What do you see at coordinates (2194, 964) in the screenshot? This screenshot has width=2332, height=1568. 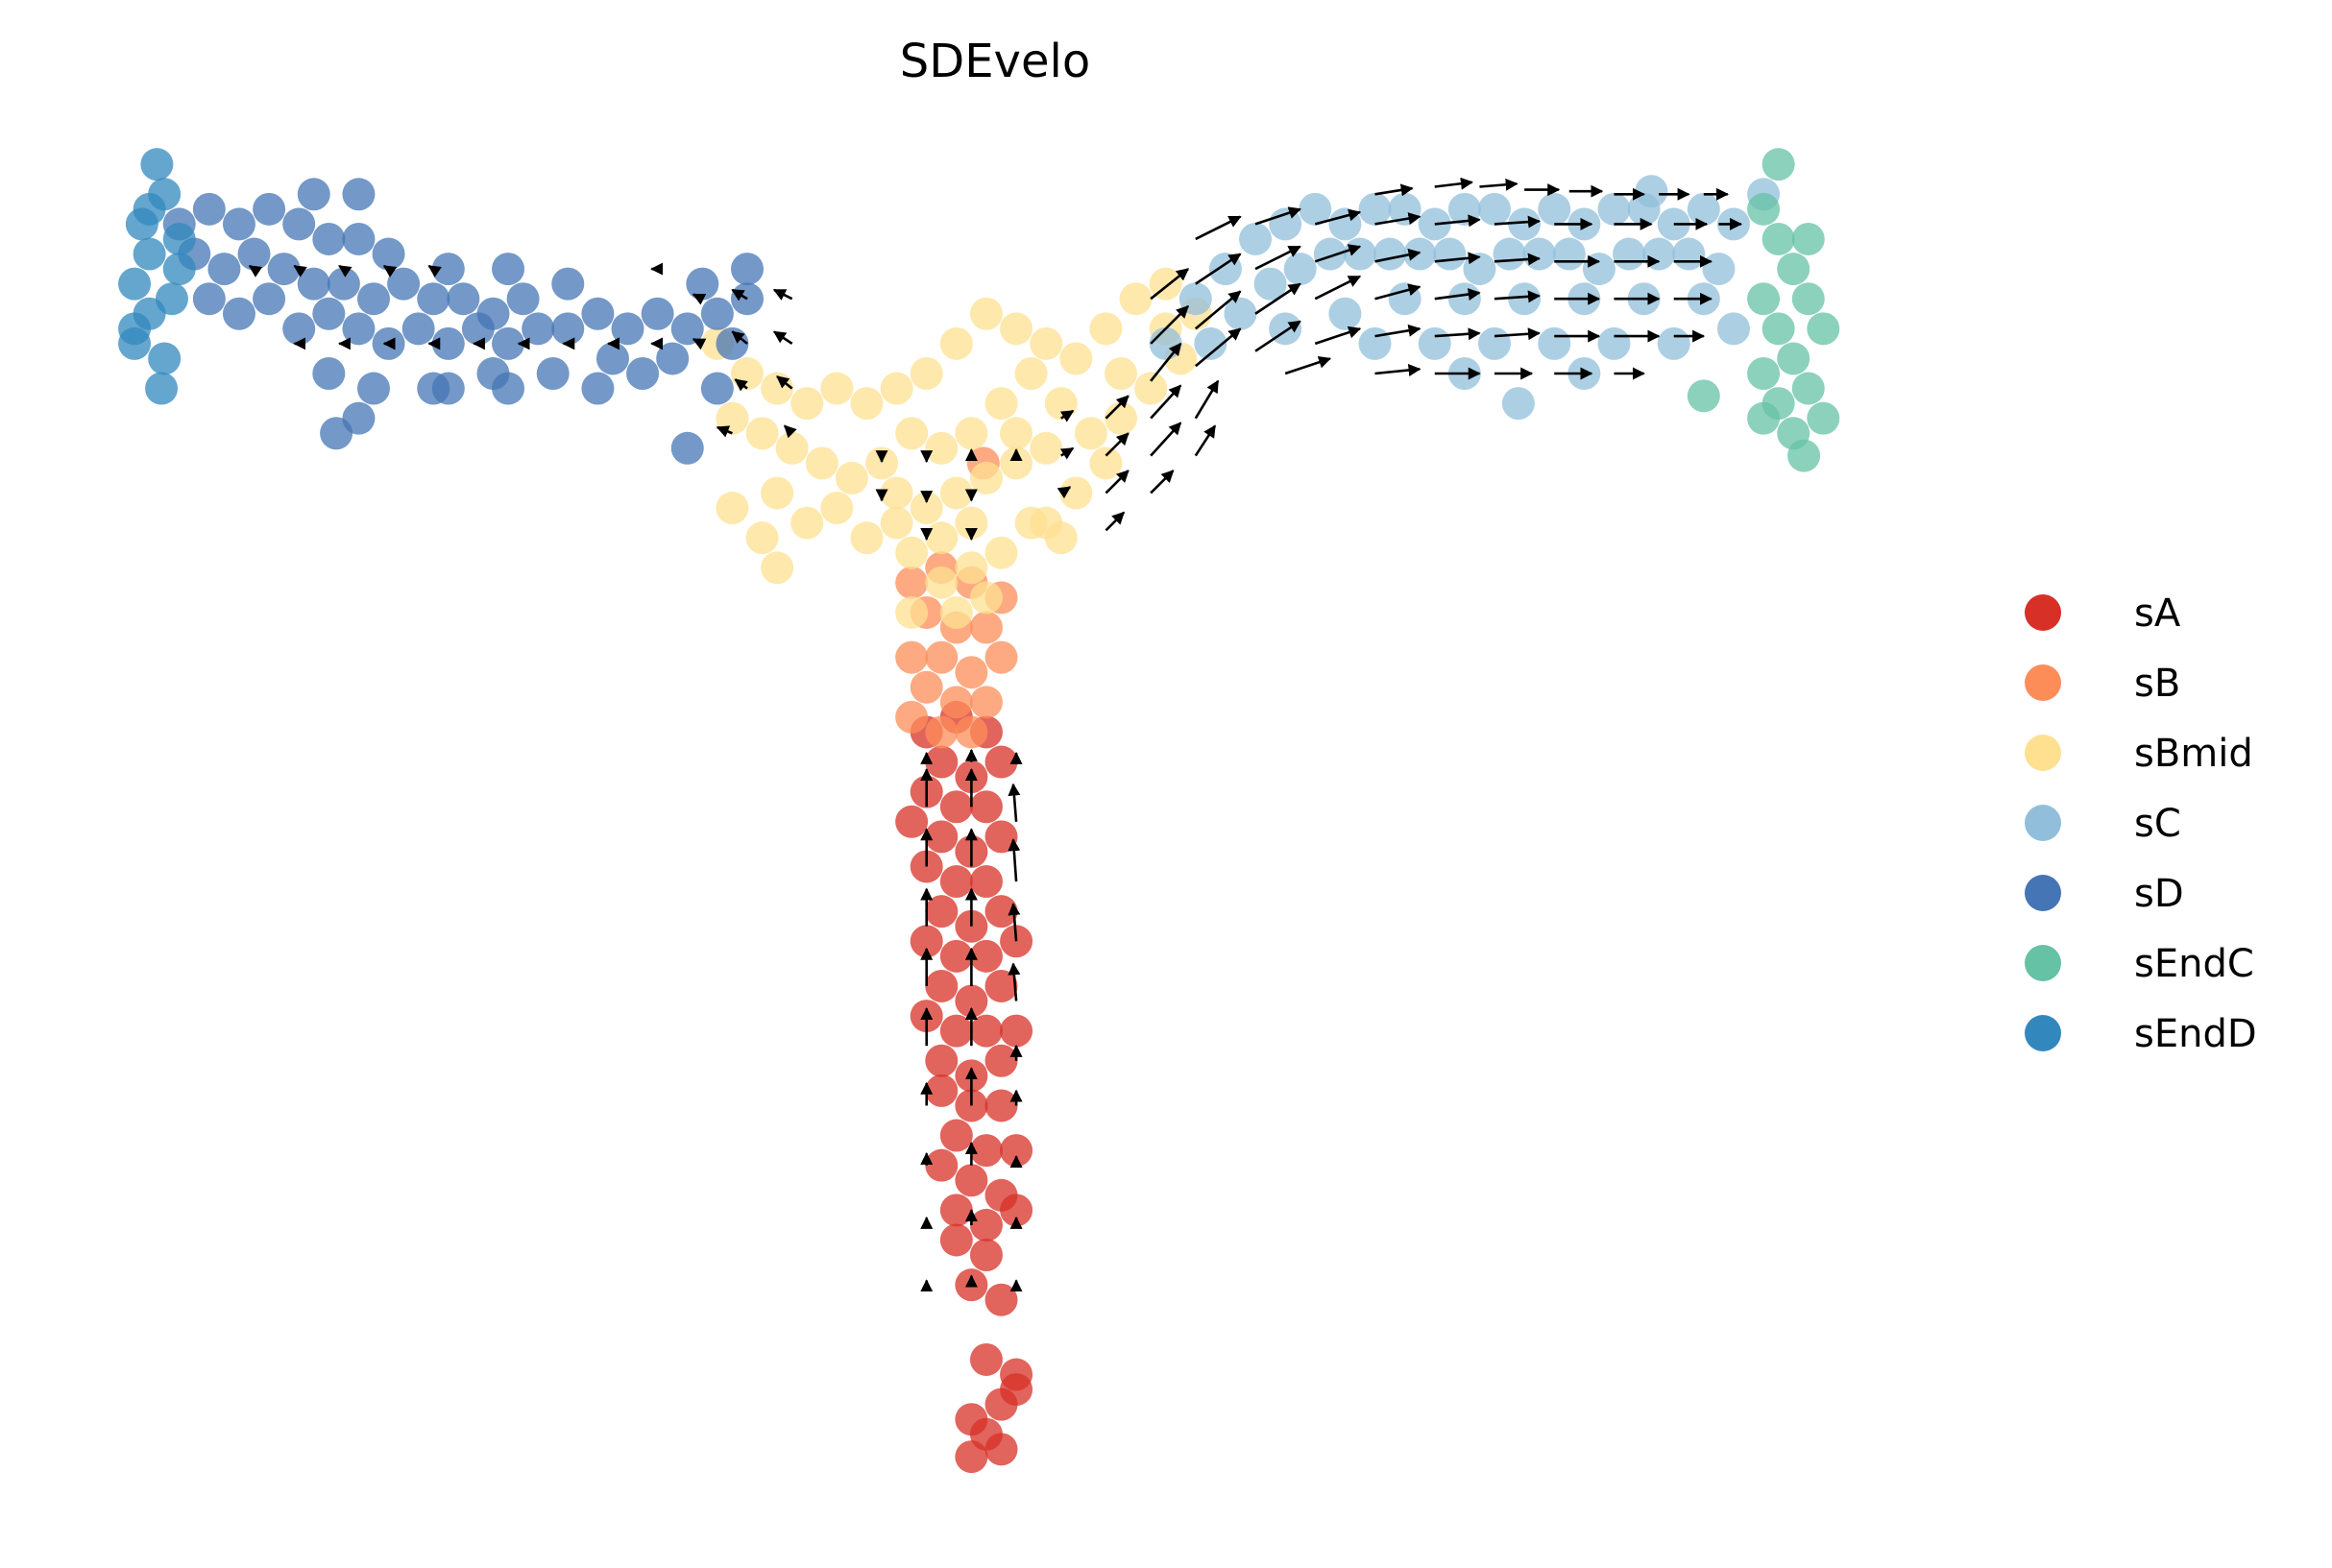 I see `legend-label: sEndC` at bounding box center [2194, 964].